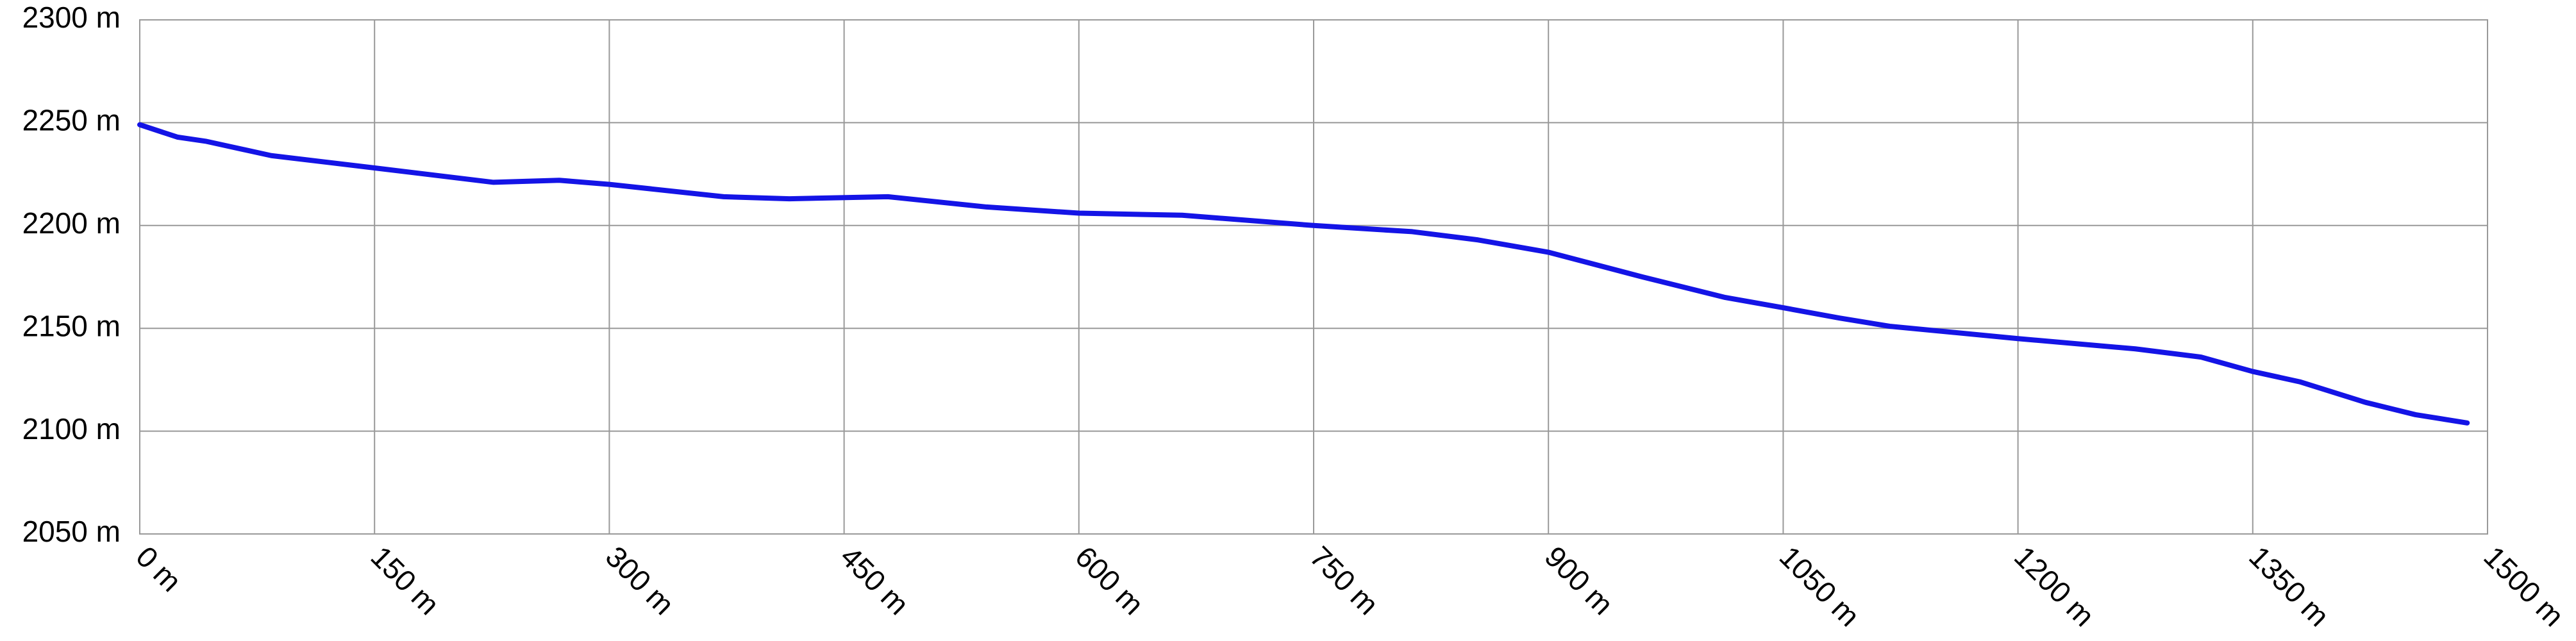 Image resolution: width=2576 pixels, height=641 pixels. Describe the element at coordinates (1344, 580) in the screenshot. I see `x-tick-label: 750 m` at that location.